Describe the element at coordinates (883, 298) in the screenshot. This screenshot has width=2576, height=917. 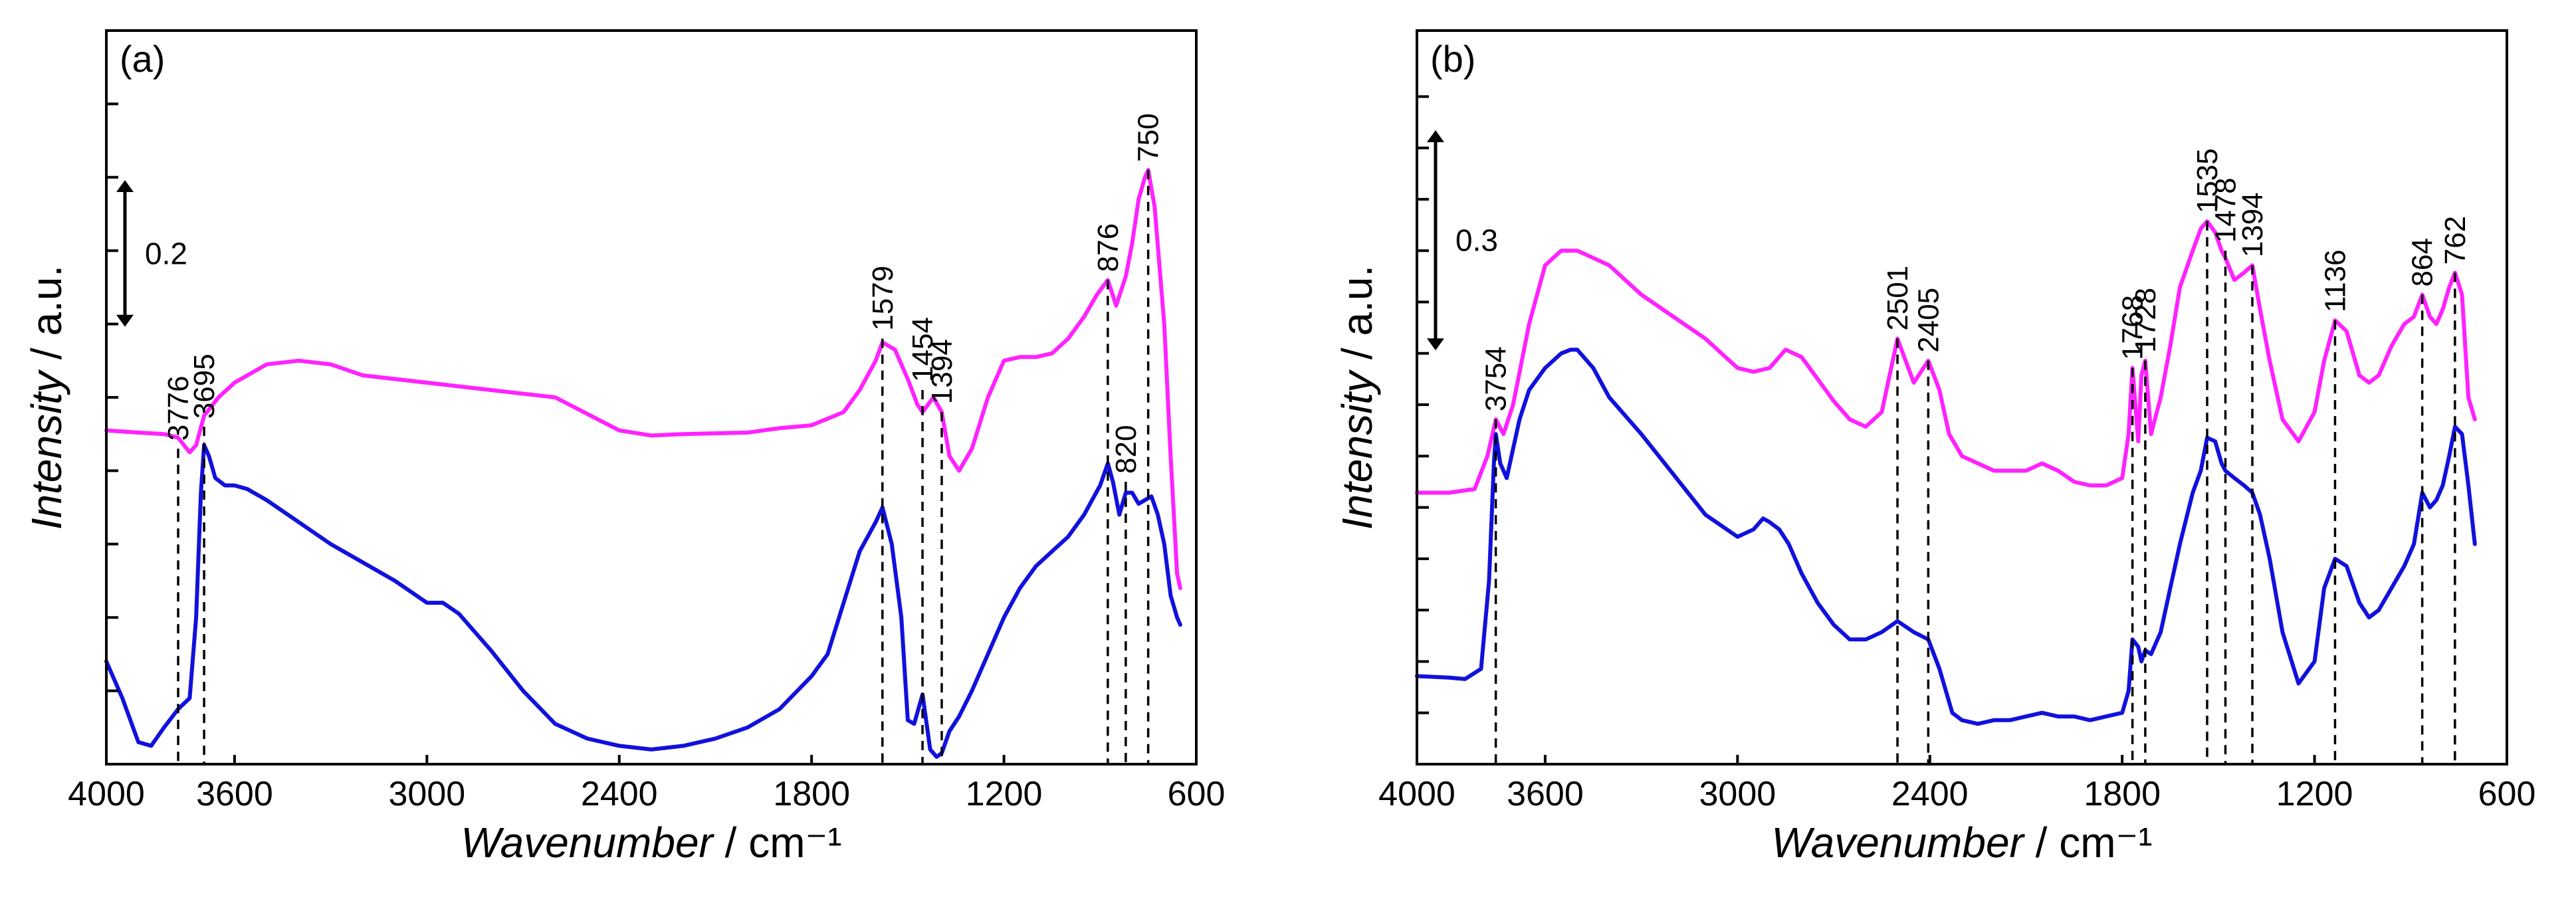
I see `peak-label: 1579` at that location.